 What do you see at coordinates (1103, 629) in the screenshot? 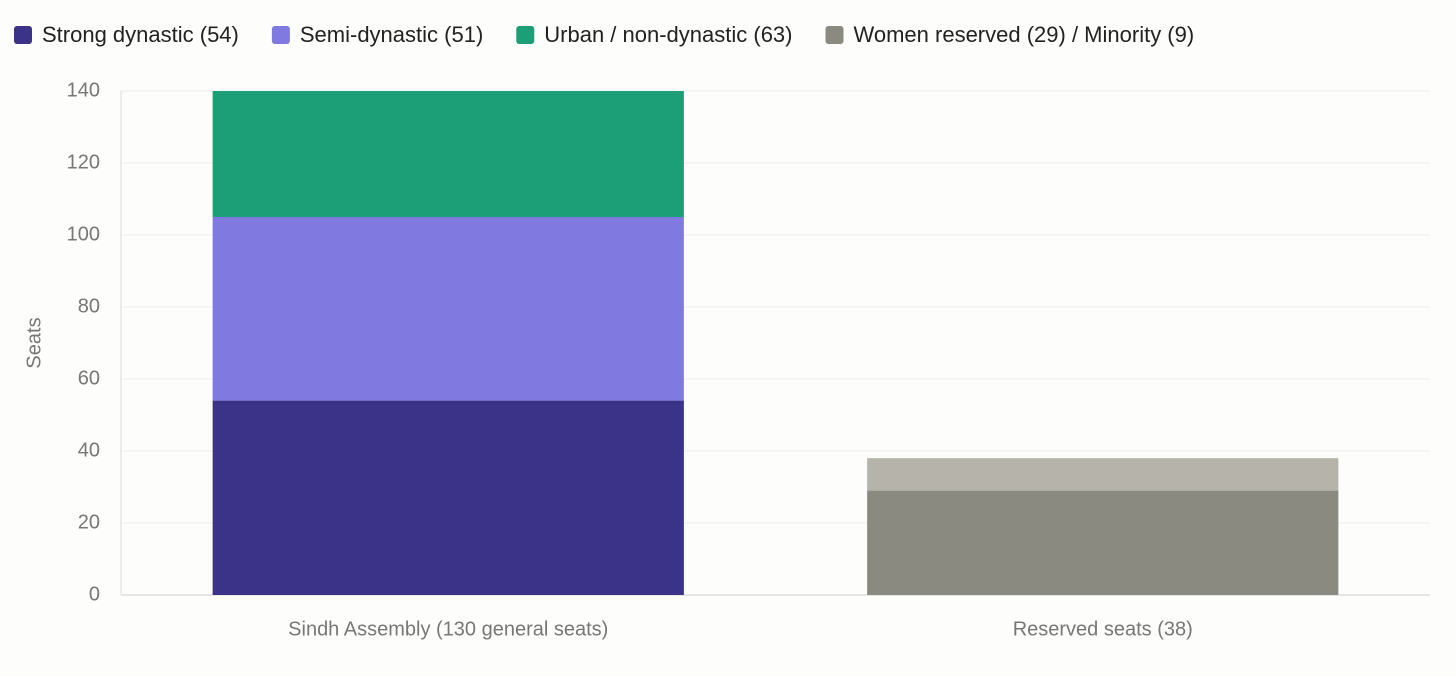
I see `x-tick-label: Reserved seats (38)` at bounding box center [1103, 629].